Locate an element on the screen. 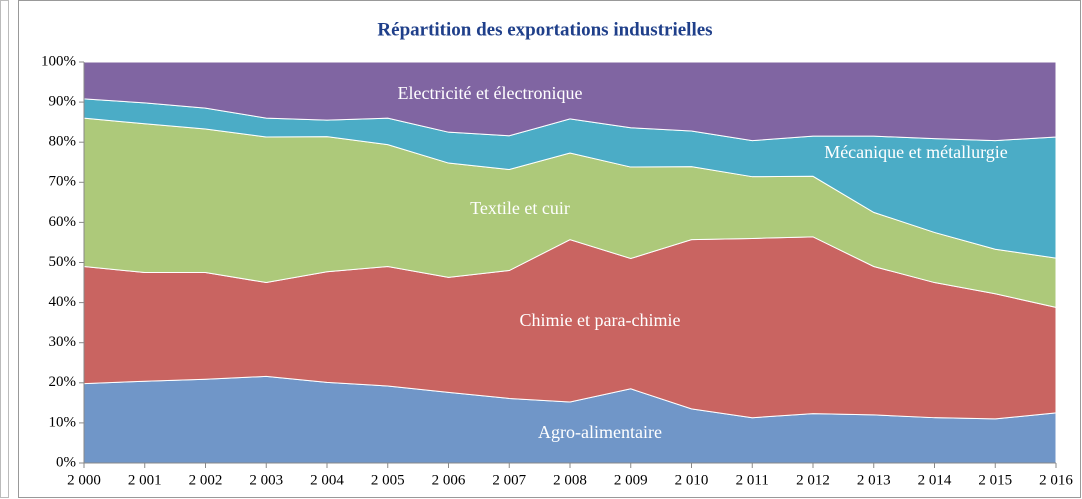  y-tick-label: 80% is located at coordinates (63, 142).